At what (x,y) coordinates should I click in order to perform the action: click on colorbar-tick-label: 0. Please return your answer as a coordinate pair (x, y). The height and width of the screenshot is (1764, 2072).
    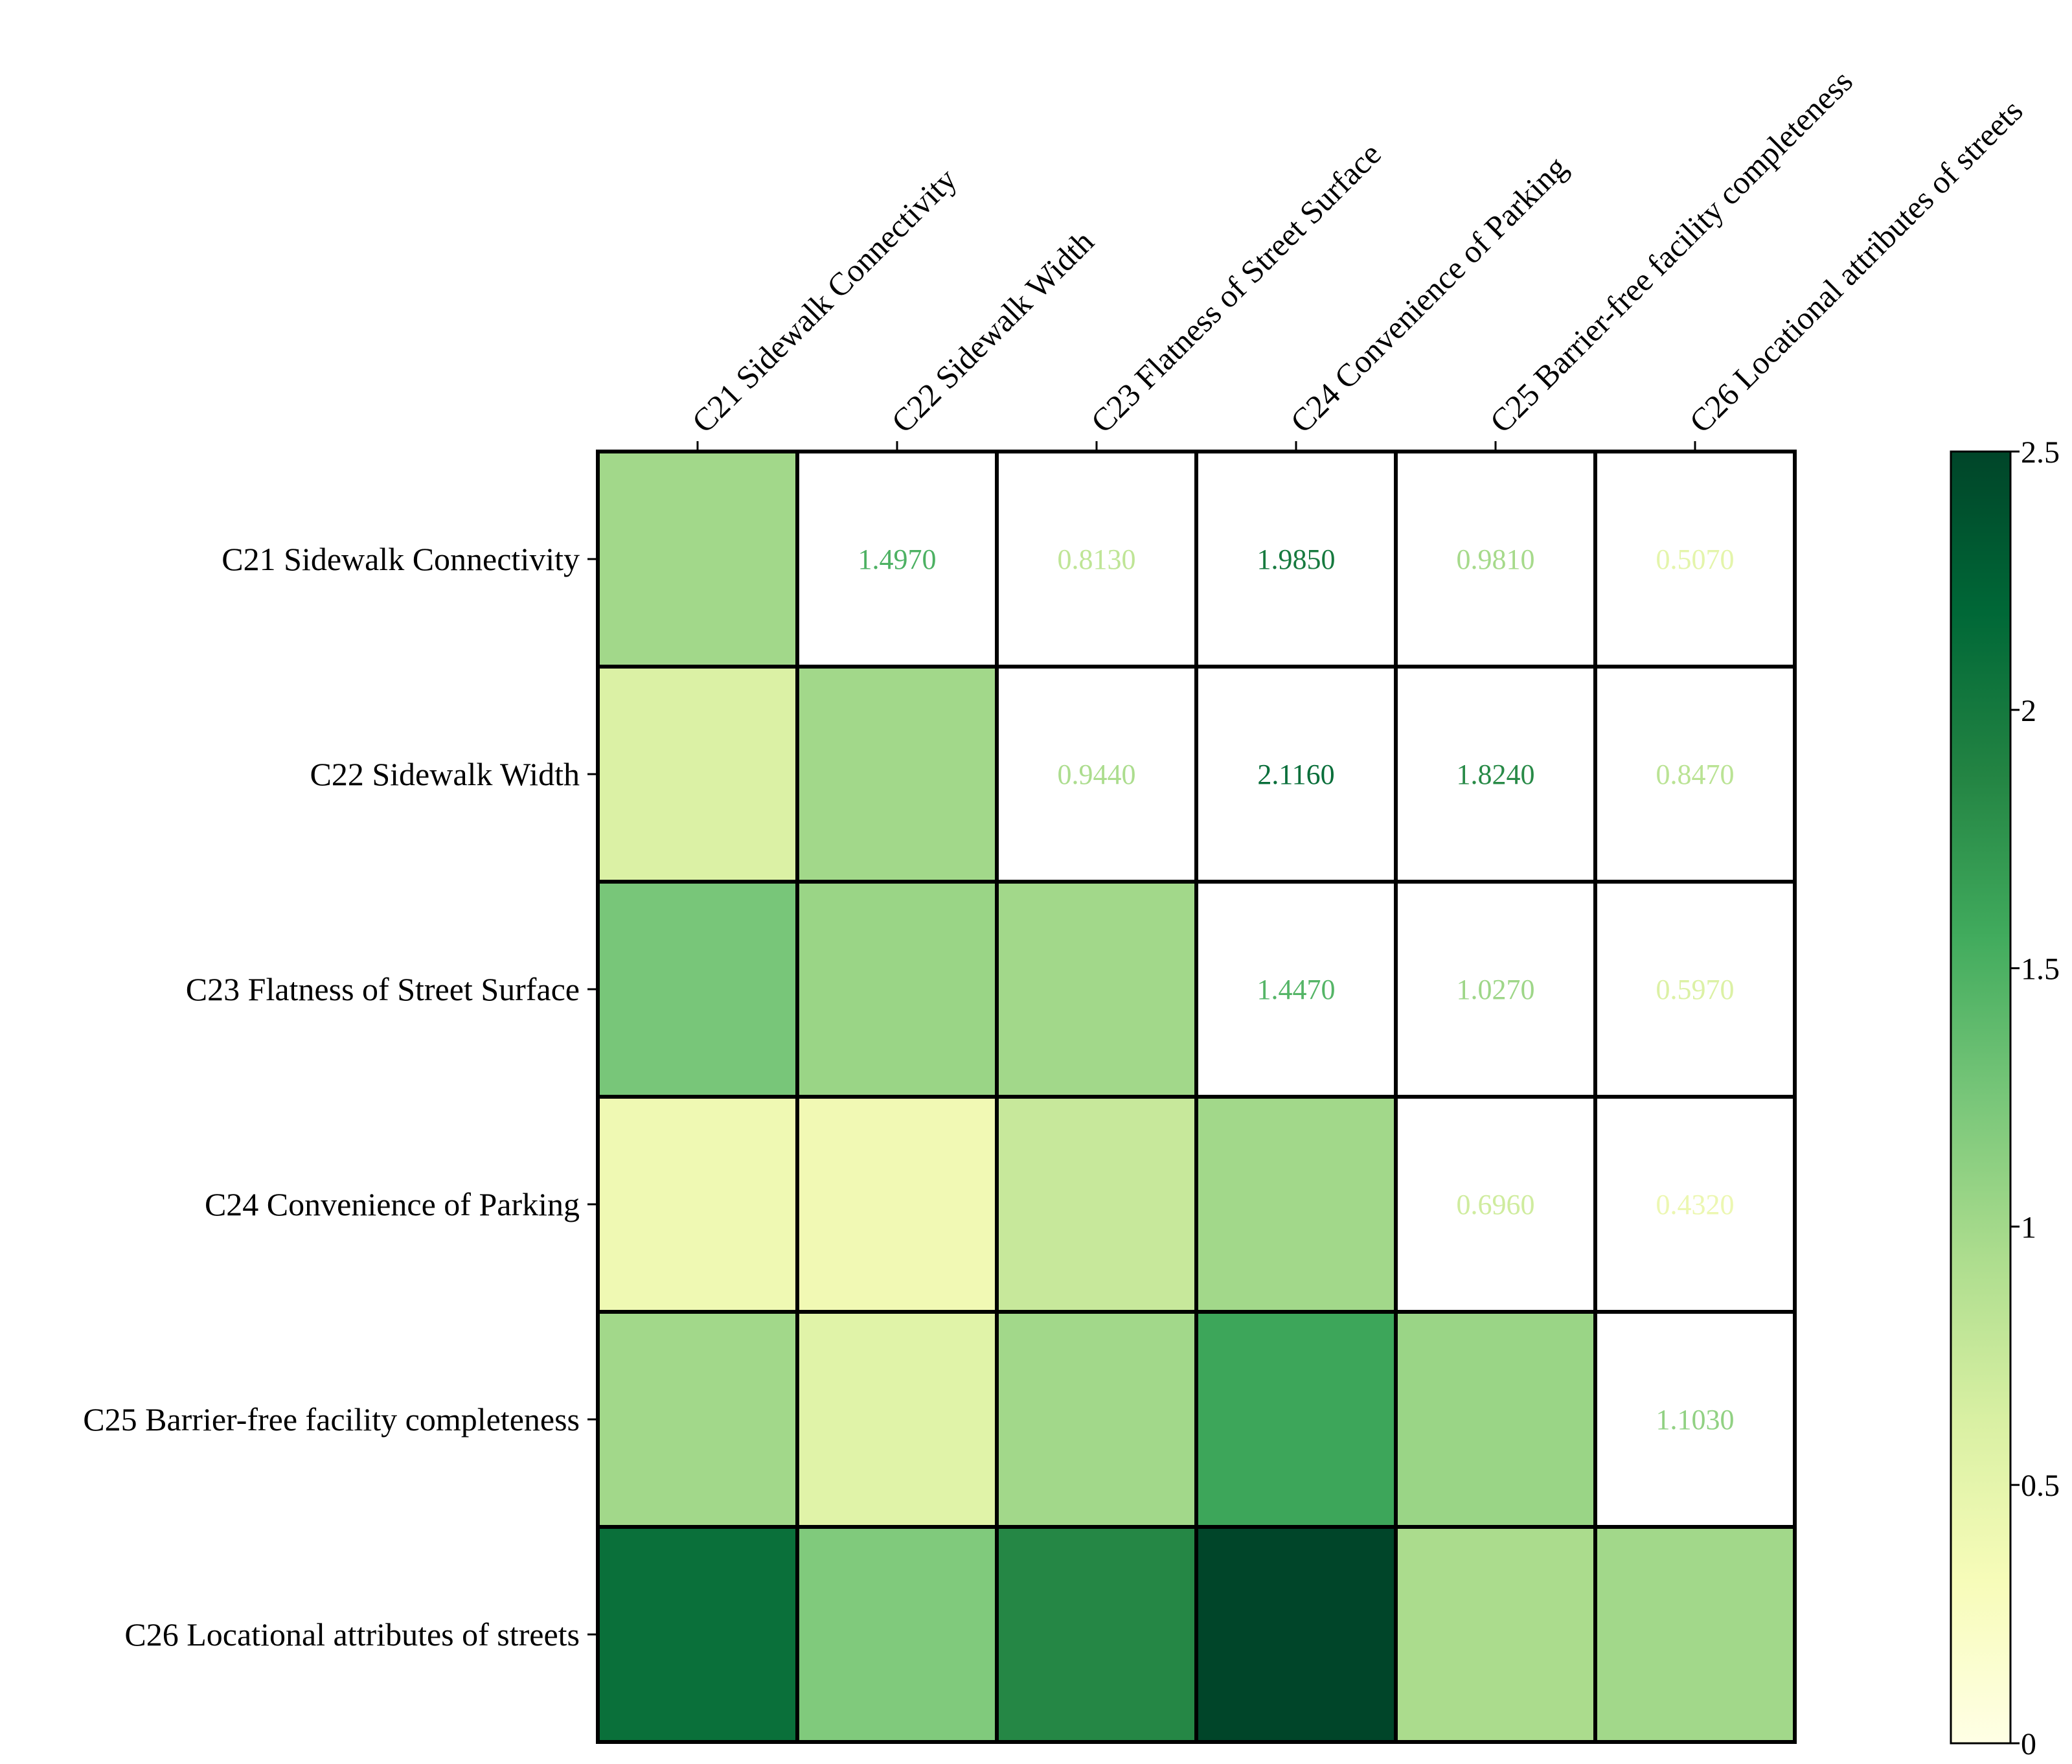
    Looking at the image, I should click on (2028, 1744).